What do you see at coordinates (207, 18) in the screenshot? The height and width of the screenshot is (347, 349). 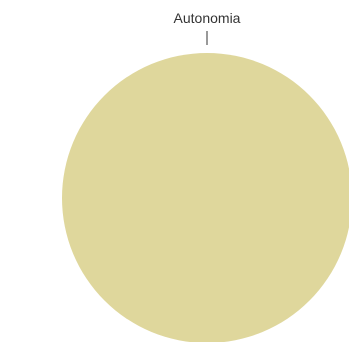 I see `slice-label-autonomia: Autonomia` at bounding box center [207, 18].